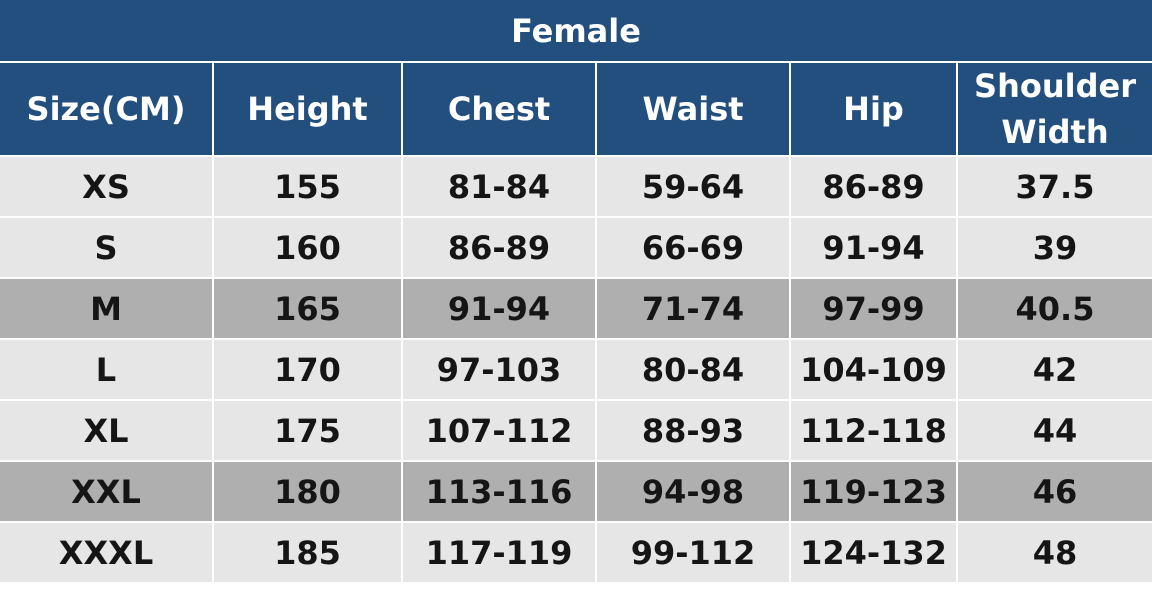 This screenshot has width=1152, height=590. I want to click on table-row: XXL 180 113-116 94-98 119-123 46, so click(576, 491).